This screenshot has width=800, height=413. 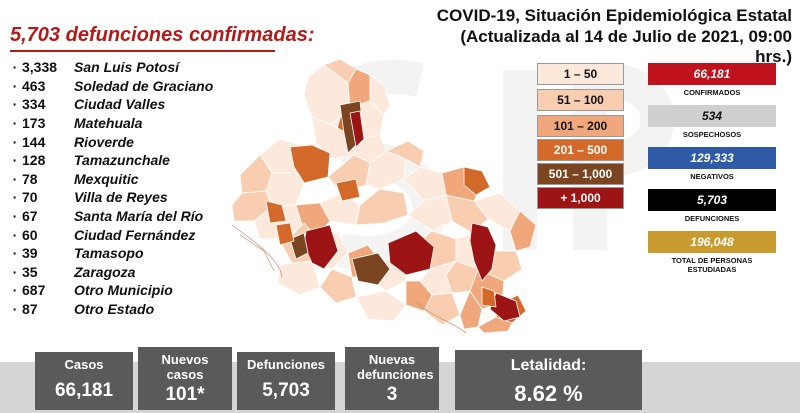 What do you see at coordinates (548, 393) in the screenshot?
I see `card-value: 8.62 %` at bounding box center [548, 393].